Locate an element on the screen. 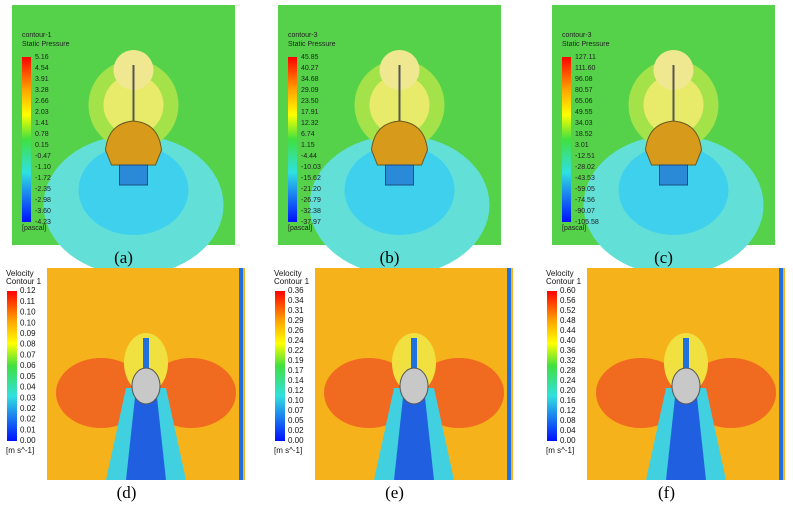  legend-value: 4.54 is located at coordinates (42, 68).